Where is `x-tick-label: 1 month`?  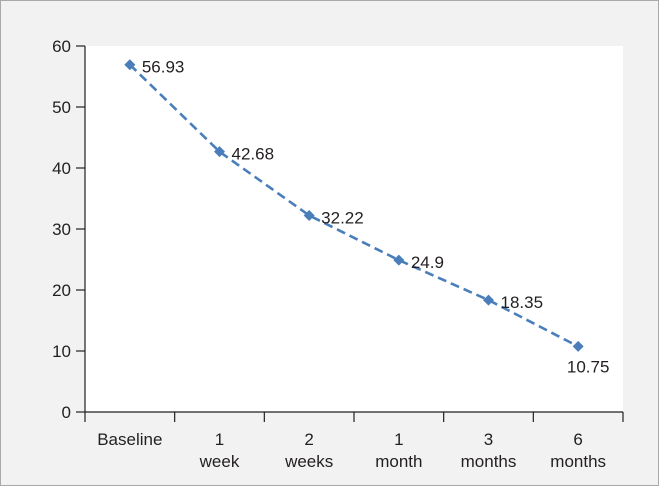
x-tick-label: 1 month is located at coordinates (398, 450).